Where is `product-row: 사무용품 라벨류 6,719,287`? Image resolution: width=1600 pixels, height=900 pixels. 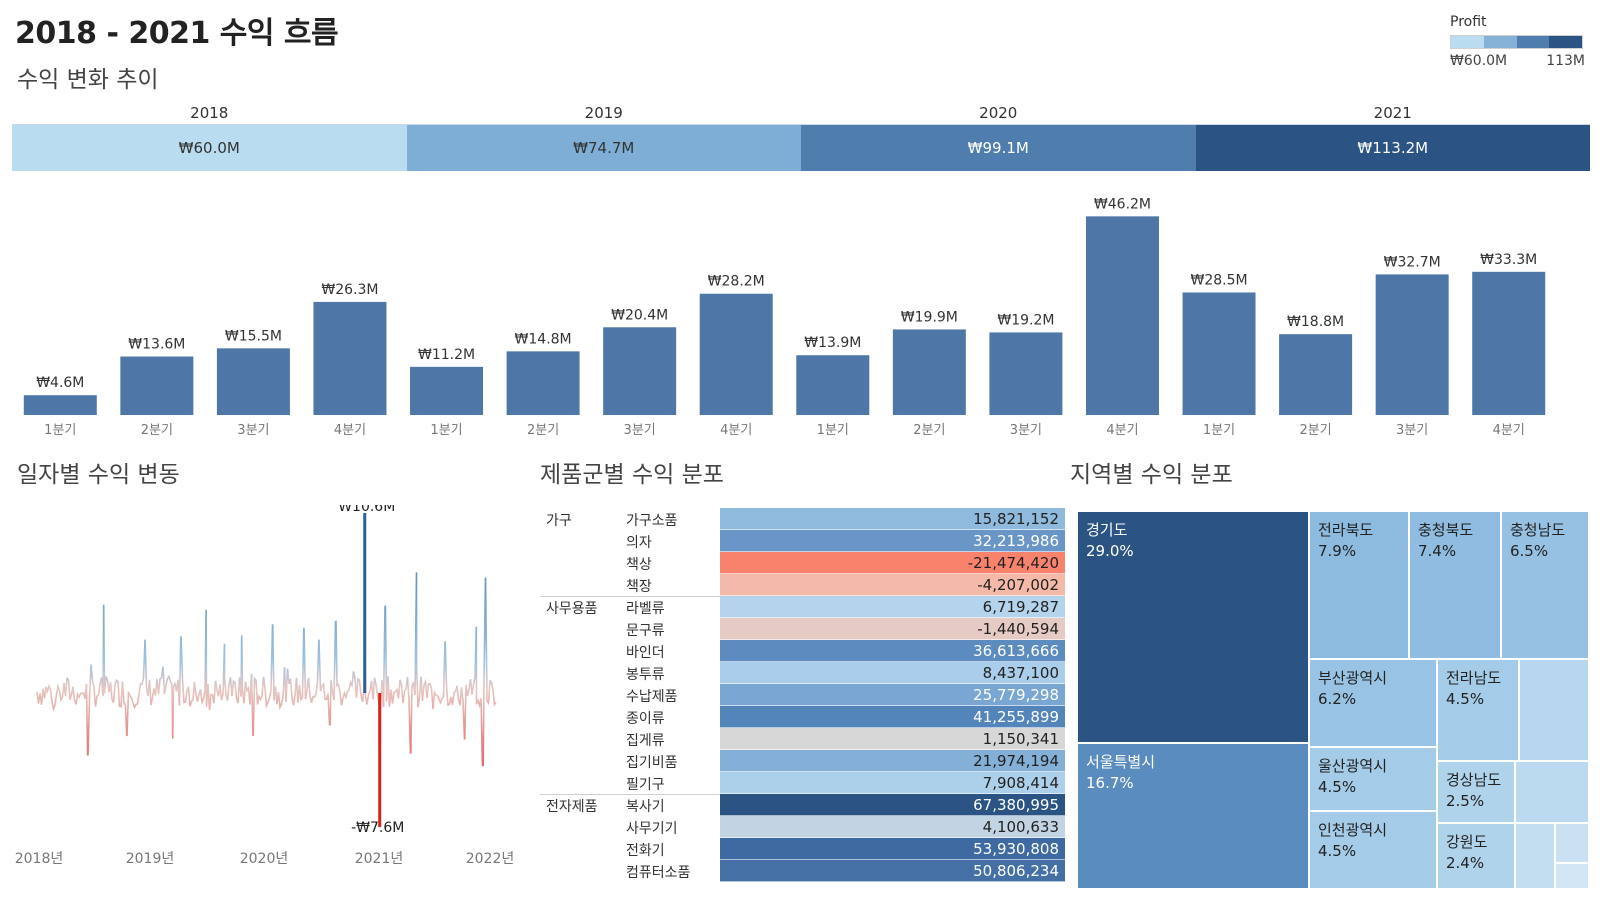 product-row: 사무용품 라벨류 6,719,287 is located at coordinates (802, 607).